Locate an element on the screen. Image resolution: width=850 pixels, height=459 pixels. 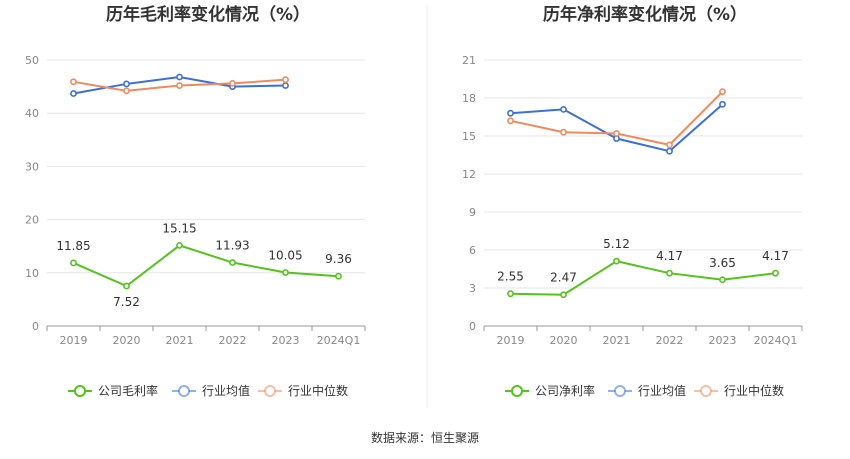
y-tick-label: 15 is located at coordinates (469, 136).